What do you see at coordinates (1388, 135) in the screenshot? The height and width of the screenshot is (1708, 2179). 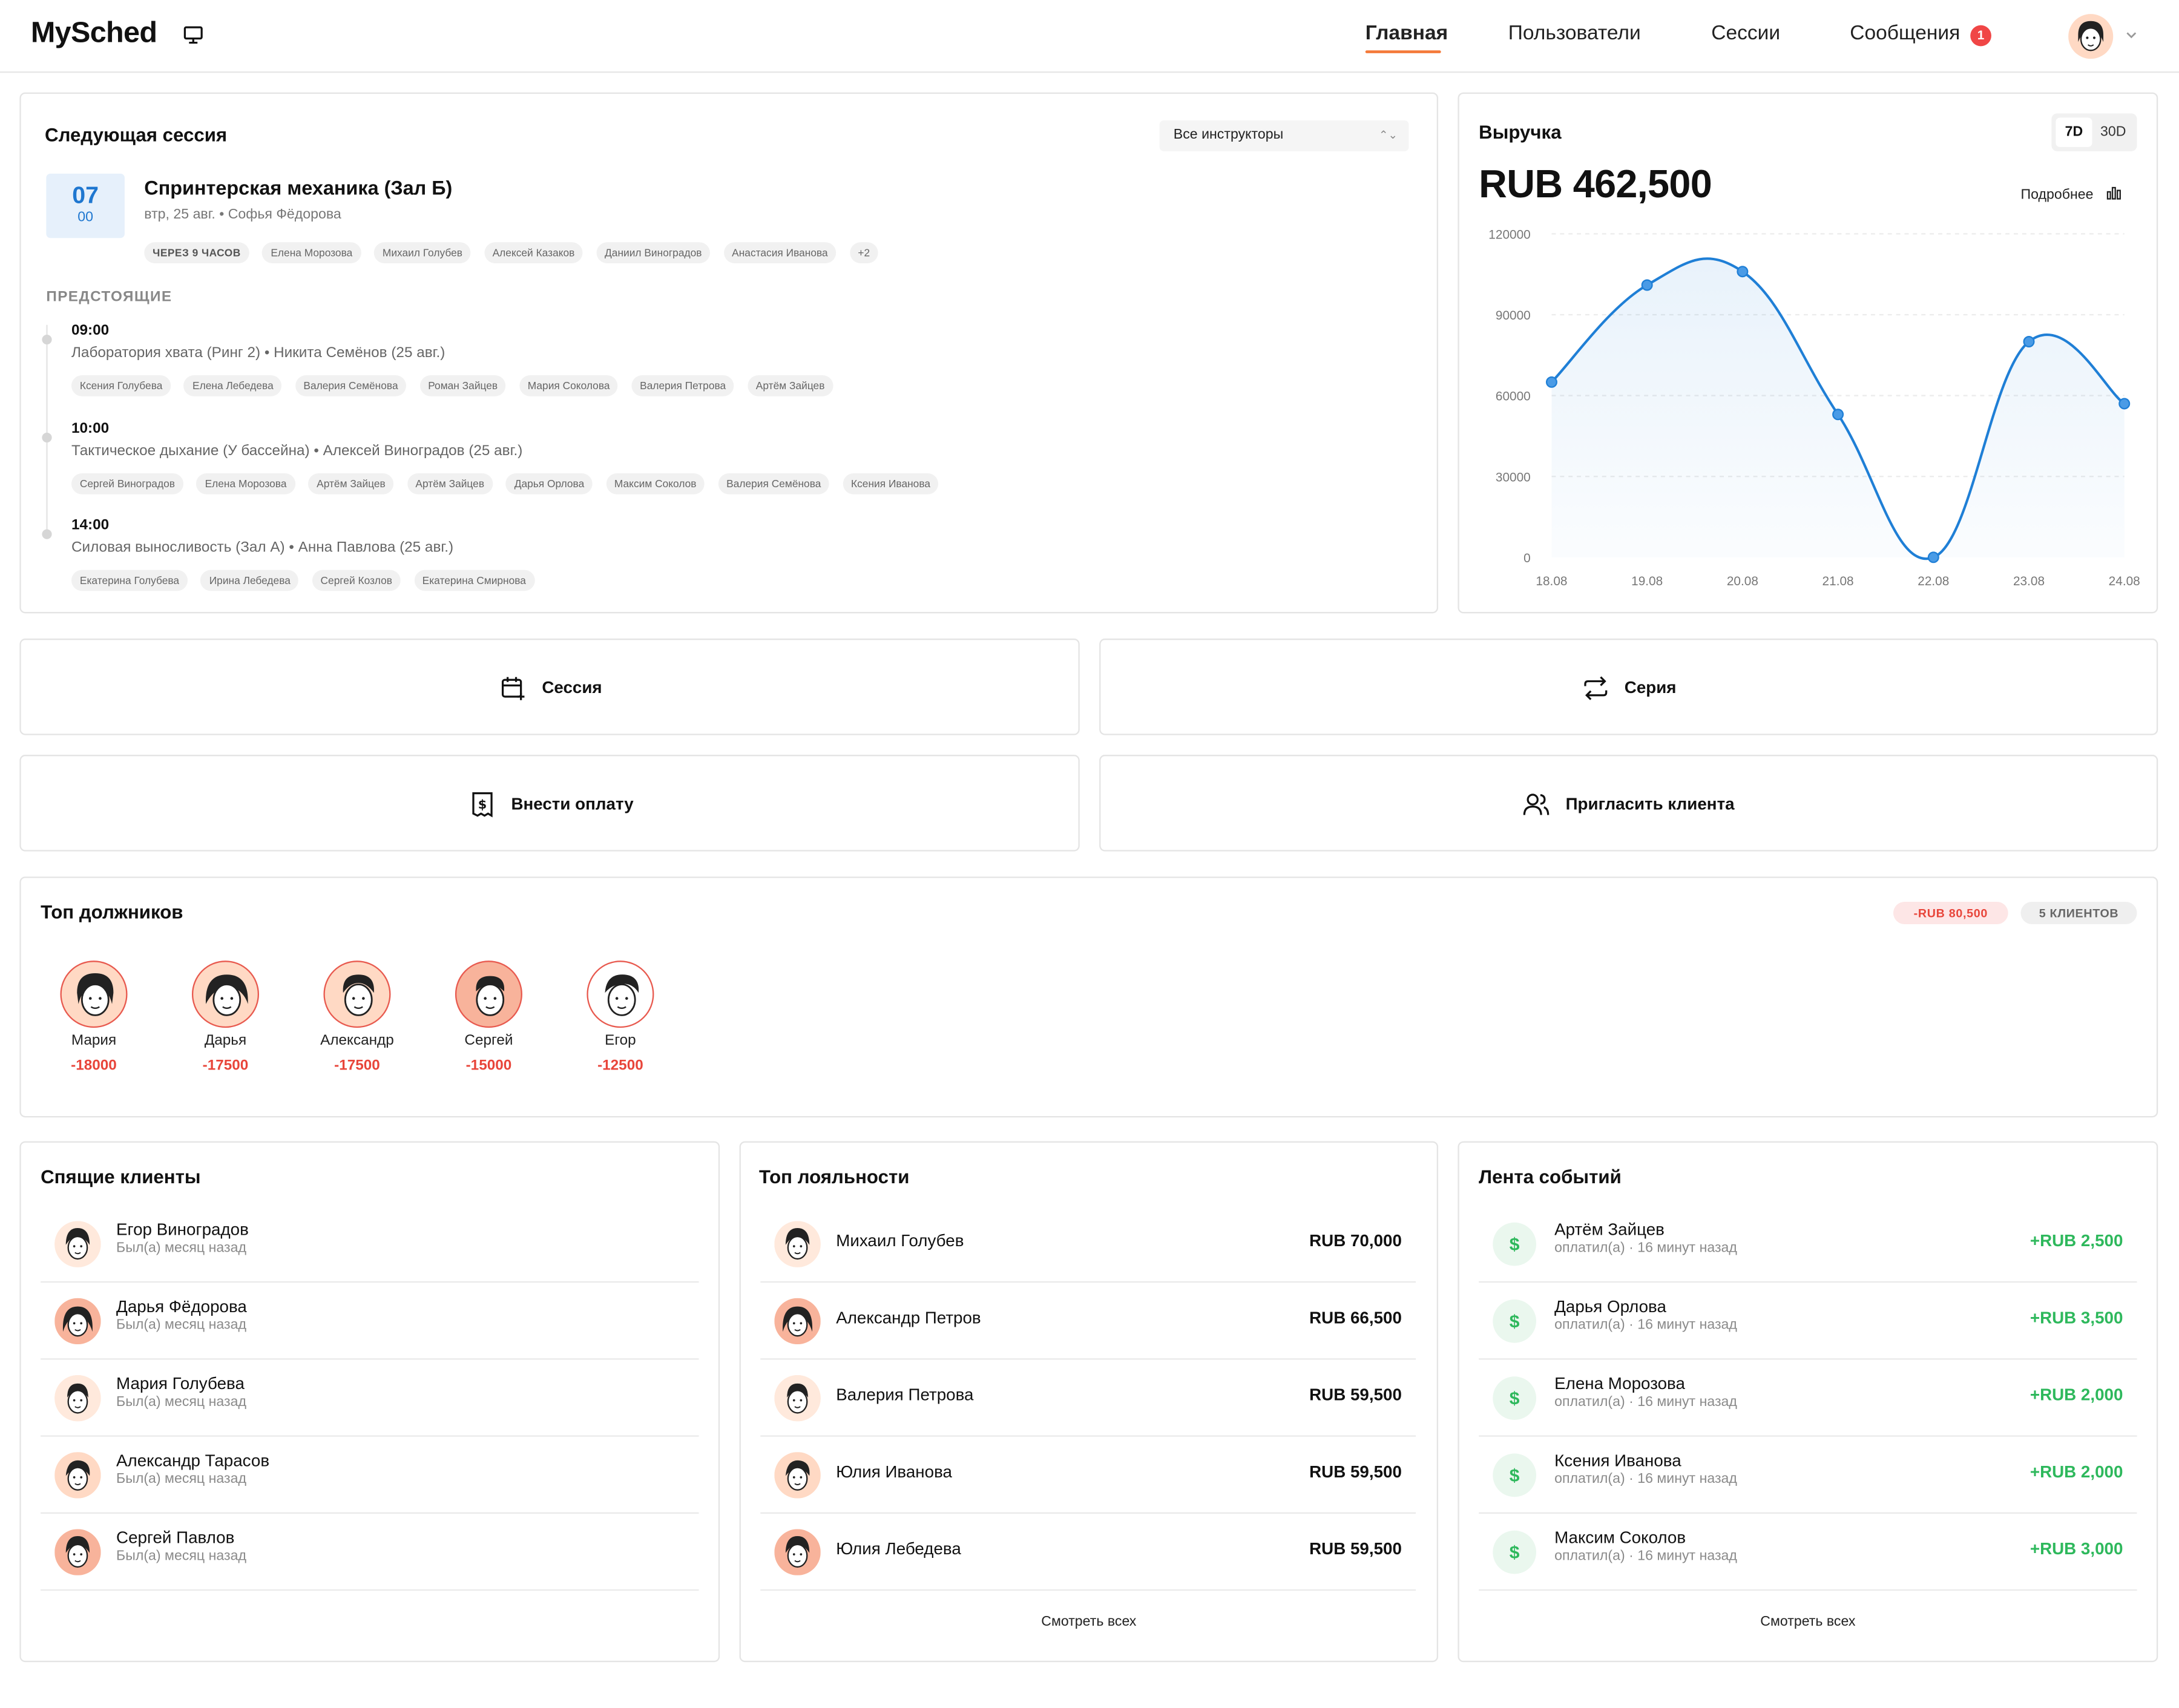 I see `select-arrows-icon: ⌃⌄` at bounding box center [1388, 135].